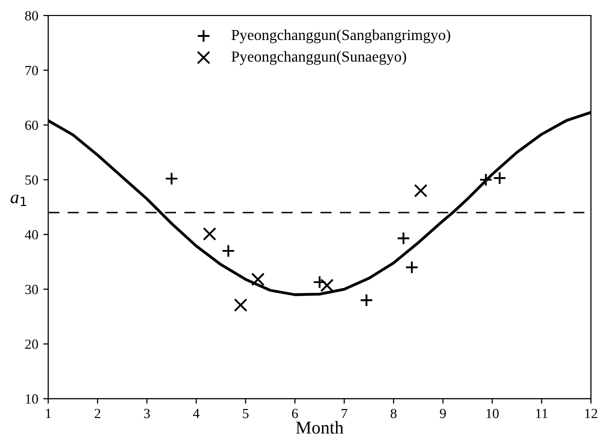  I want to click on x-axis-title: Month, so click(320, 427).